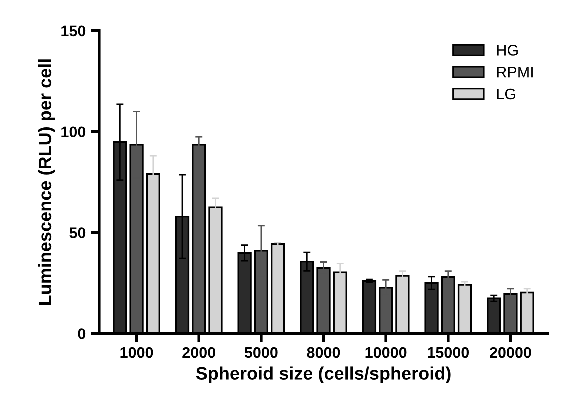 Image resolution: width=568 pixels, height=412 pixels. Describe the element at coordinates (449, 352) in the screenshot. I see `x-tick-label: 15000` at that location.